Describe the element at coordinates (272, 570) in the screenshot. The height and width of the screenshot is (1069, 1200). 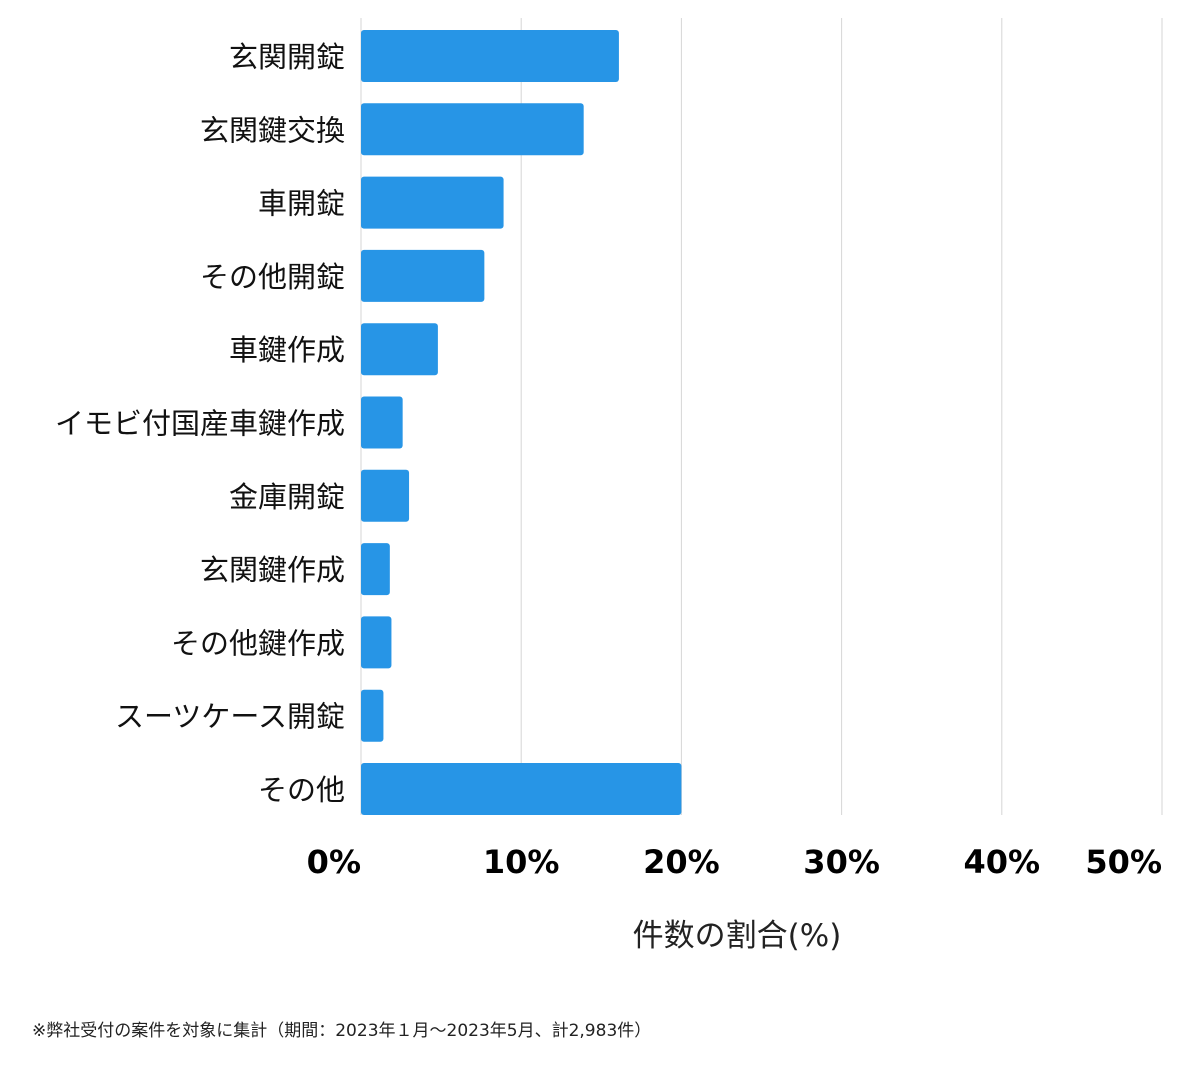
I see `category-label: 玄関鍵作成` at that location.